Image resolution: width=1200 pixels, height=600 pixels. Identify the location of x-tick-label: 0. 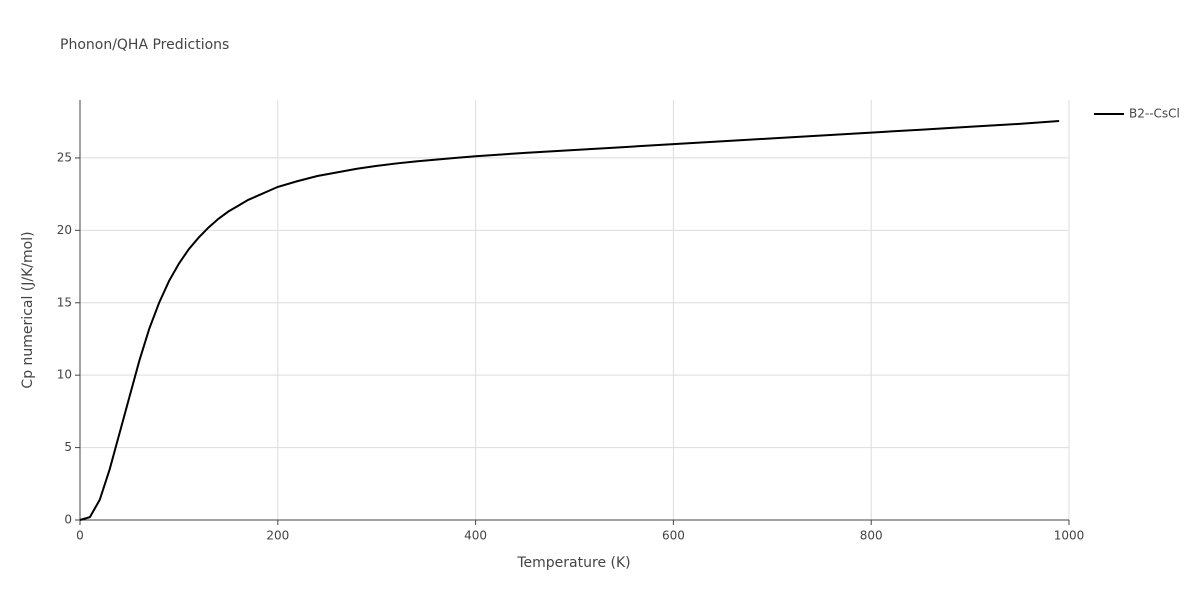
(80, 536).